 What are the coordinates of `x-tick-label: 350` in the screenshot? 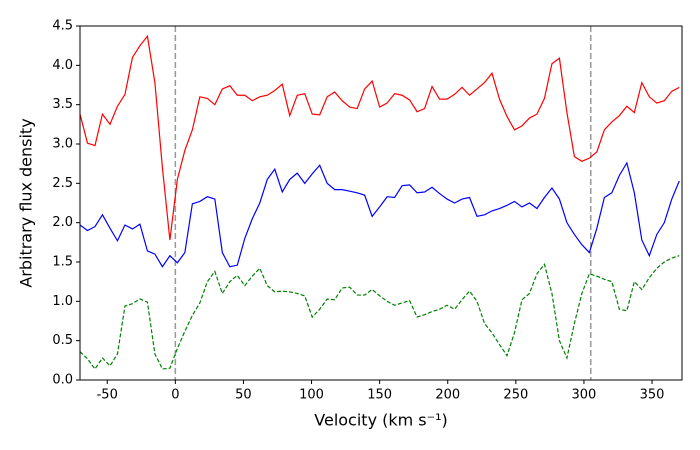 It's located at (652, 395).